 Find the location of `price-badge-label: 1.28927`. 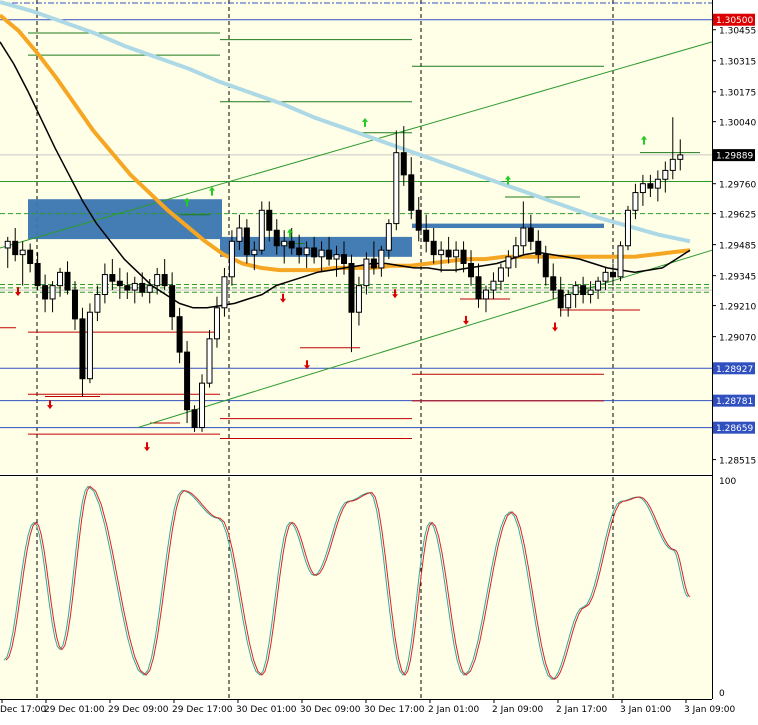

price-badge-label: 1.28927 is located at coordinates (734, 370).